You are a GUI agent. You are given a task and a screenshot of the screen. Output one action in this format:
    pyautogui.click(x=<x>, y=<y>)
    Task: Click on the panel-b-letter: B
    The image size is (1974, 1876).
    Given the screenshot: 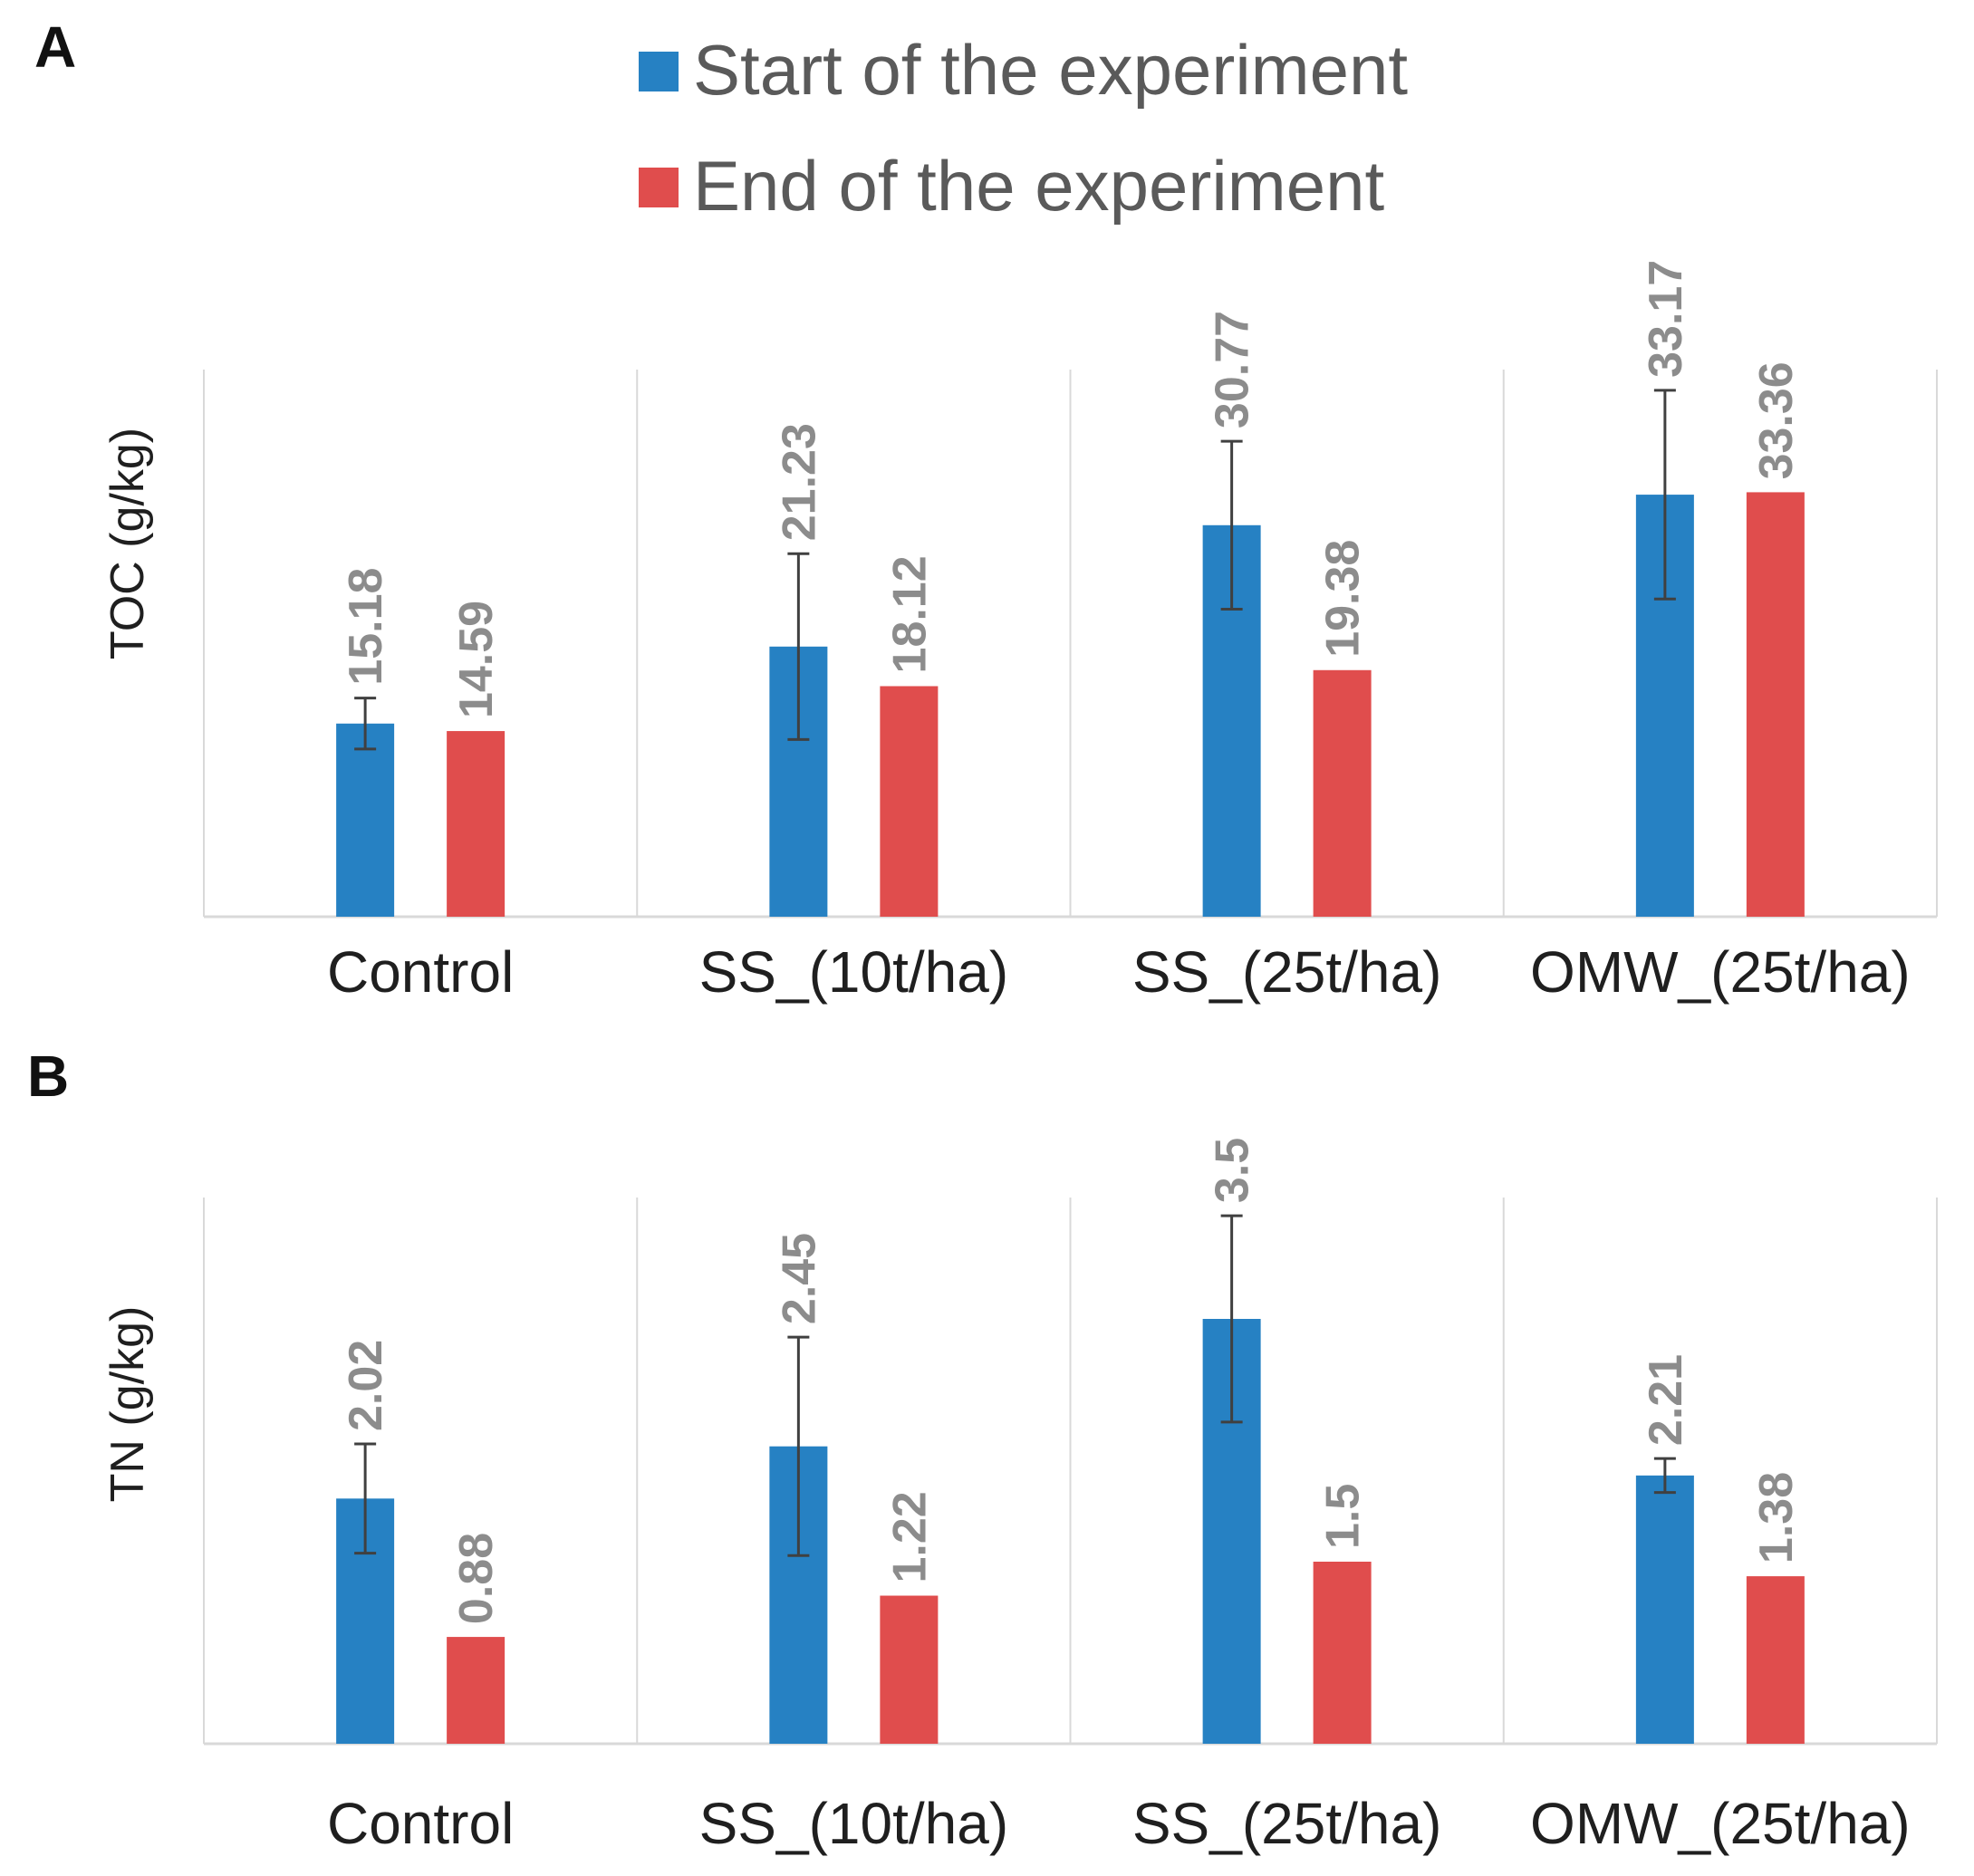 What is the action you would take?
    pyautogui.click(x=48, y=1076)
    